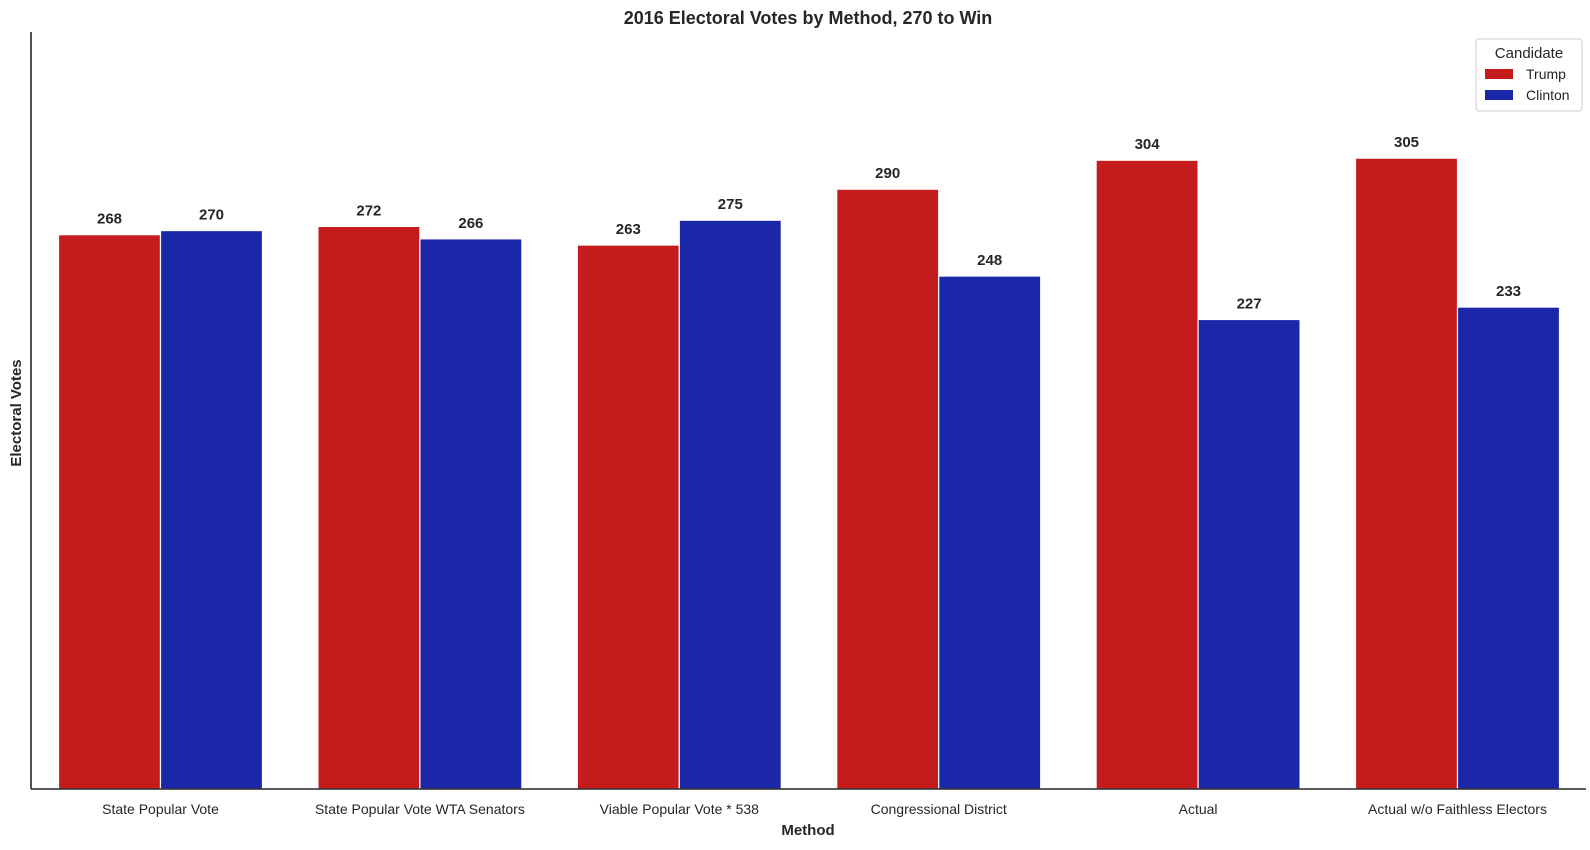 The image size is (1590, 850). What do you see at coordinates (680, 809) in the screenshot?
I see `x-tick-label: Viable Popular Vote * 538` at bounding box center [680, 809].